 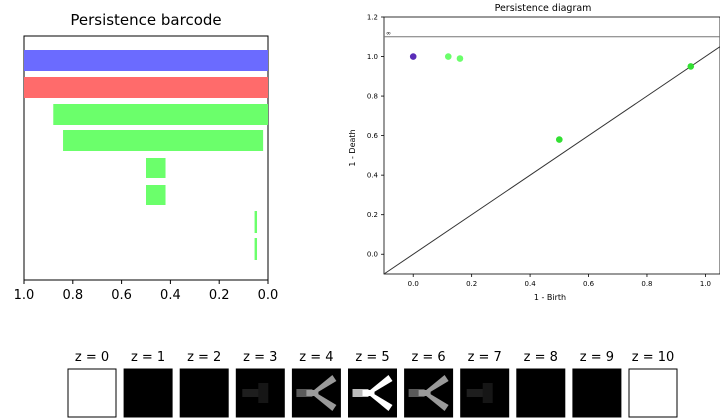 I want to click on infinity-label: ∞, so click(x=388, y=33).